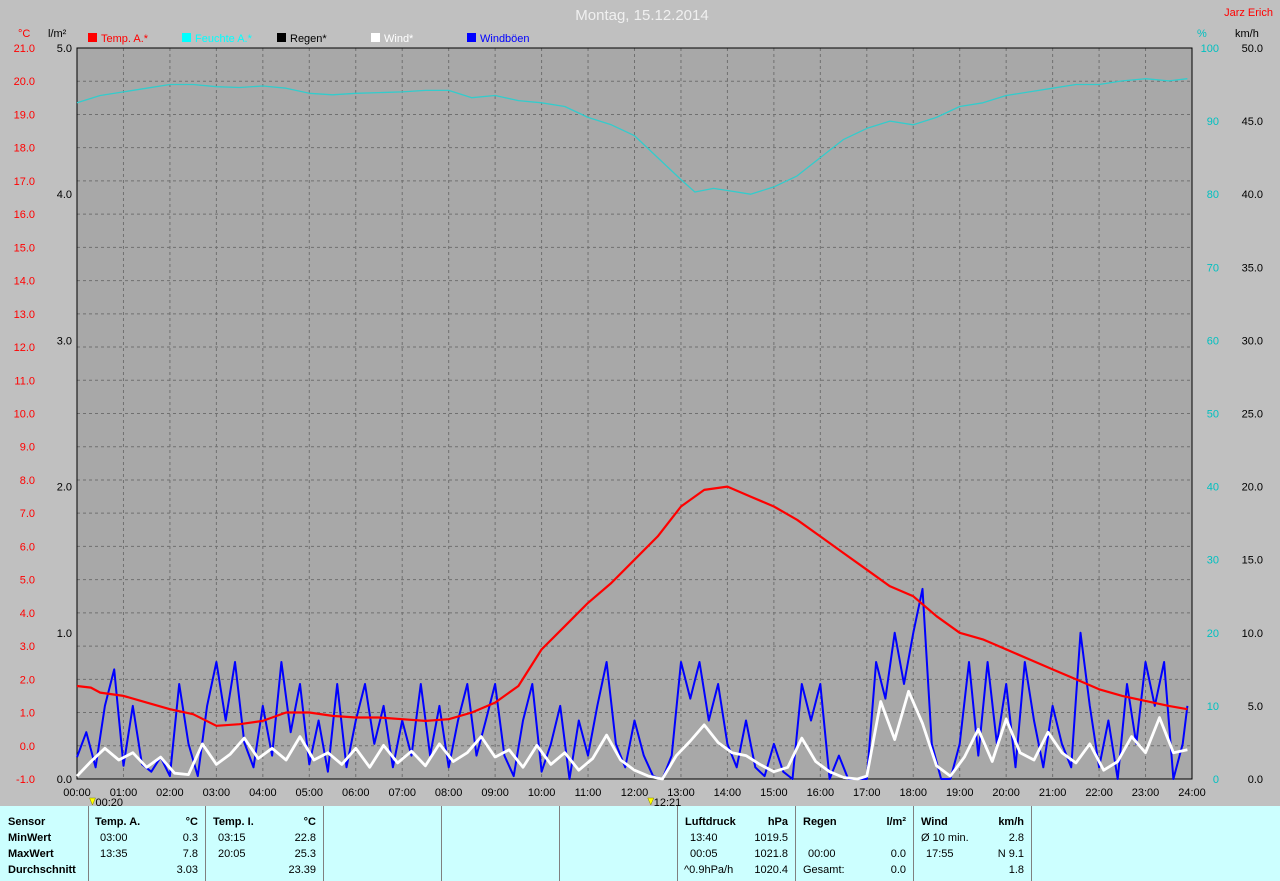  Describe the element at coordinates (1099, 793) in the screenshot. I see `x-tick-label: 22:00` at that location.